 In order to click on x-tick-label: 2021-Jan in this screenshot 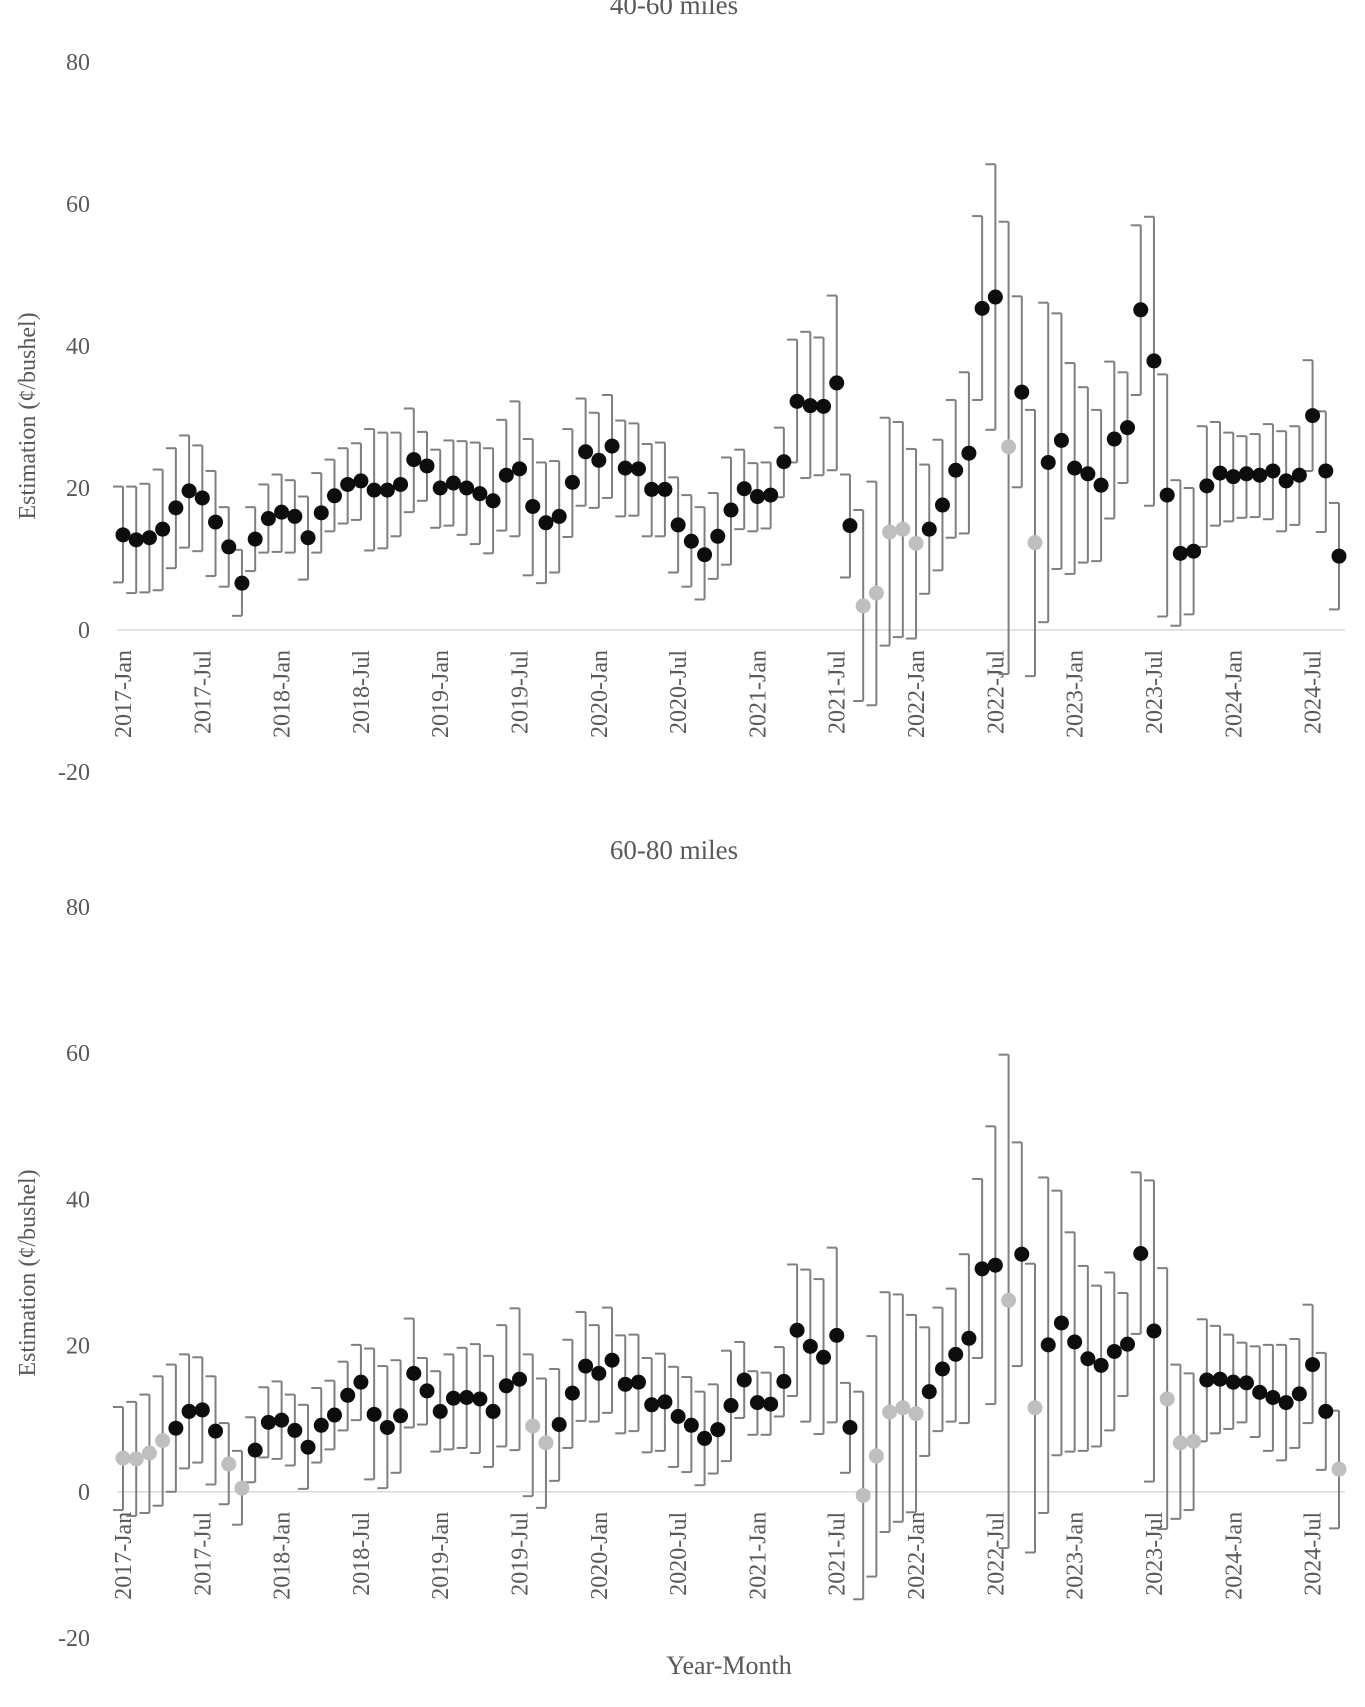, I will do `click(758, 1556)`.